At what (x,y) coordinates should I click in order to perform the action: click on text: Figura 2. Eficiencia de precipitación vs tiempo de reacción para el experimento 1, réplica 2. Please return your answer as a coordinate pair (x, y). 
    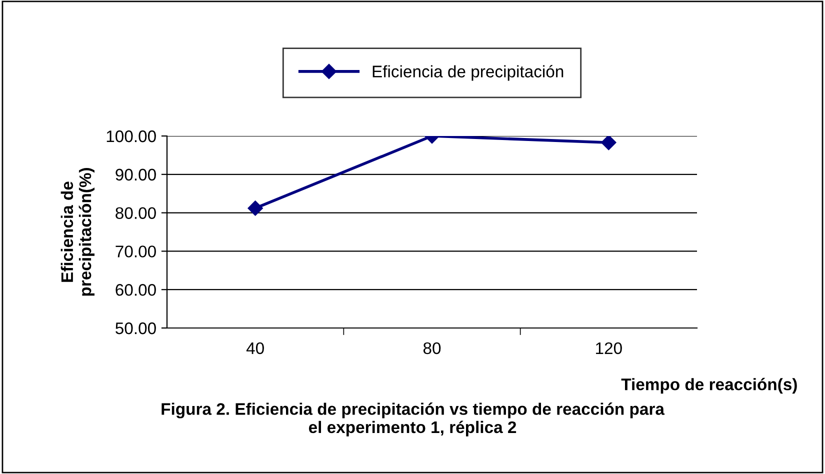
    Looking at the image, I should click on (413, 419).